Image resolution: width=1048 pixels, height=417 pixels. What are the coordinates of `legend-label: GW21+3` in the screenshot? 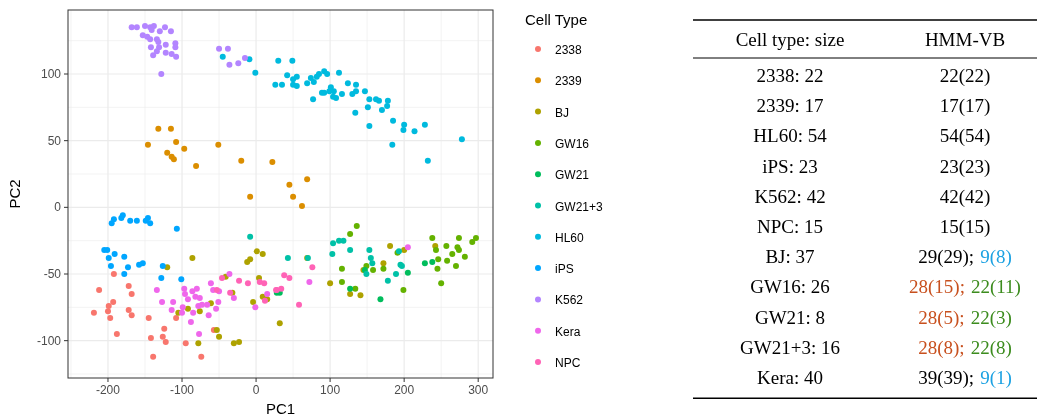 It's located at (579, 206).